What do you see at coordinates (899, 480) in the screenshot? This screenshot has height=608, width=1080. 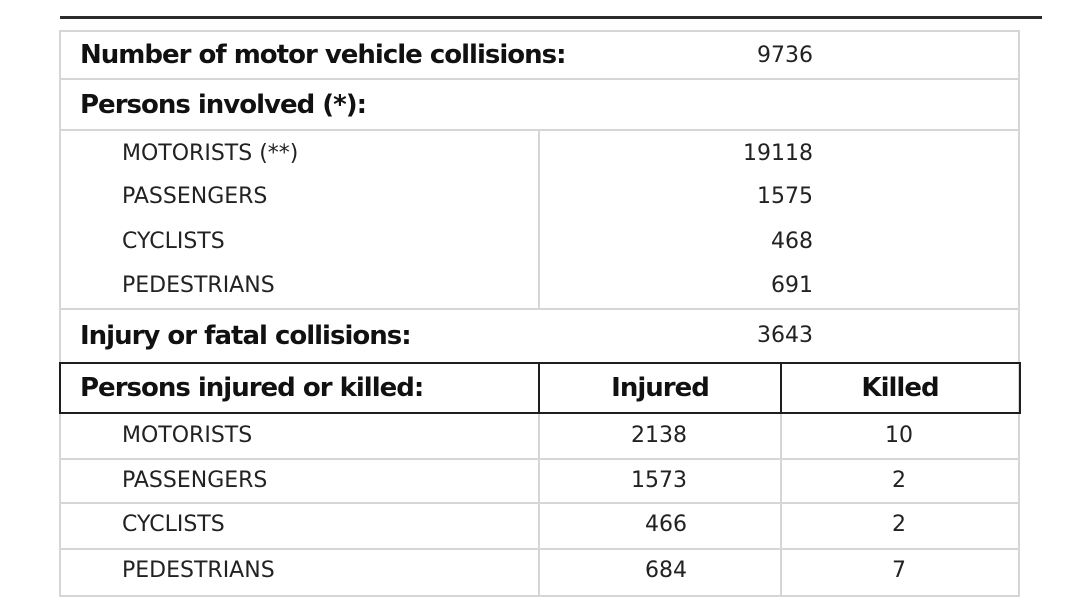 I see `casualty-killed-passengers: 2` at bounding box center [899, 480].